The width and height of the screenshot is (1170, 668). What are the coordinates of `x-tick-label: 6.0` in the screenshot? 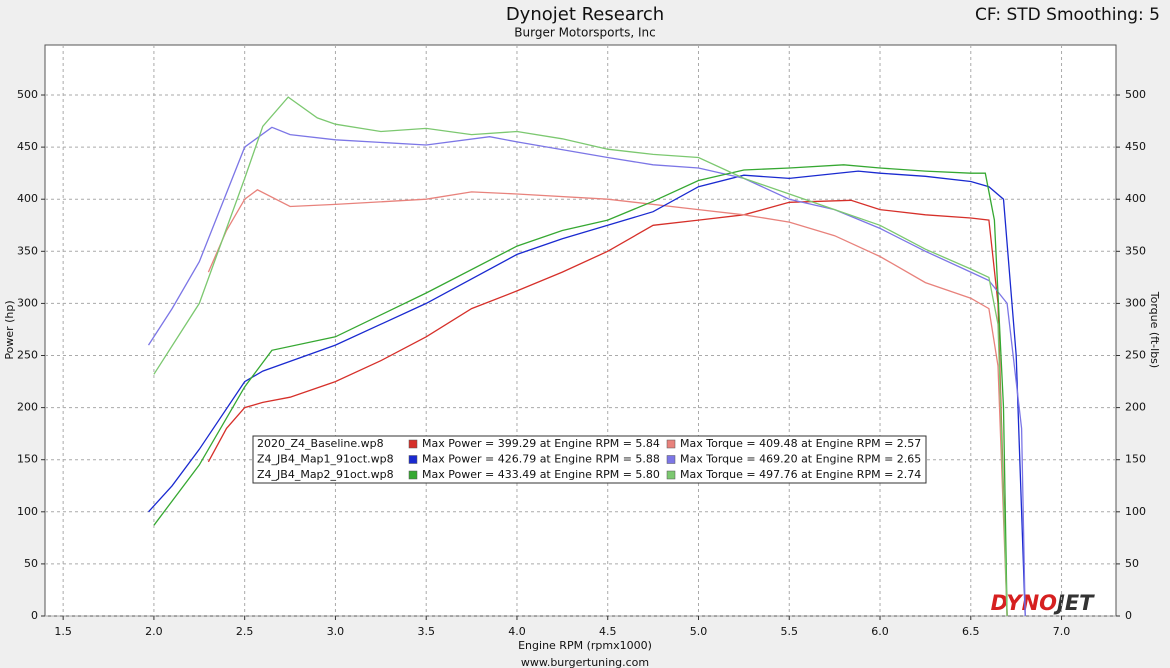 It's located at (880, 631).